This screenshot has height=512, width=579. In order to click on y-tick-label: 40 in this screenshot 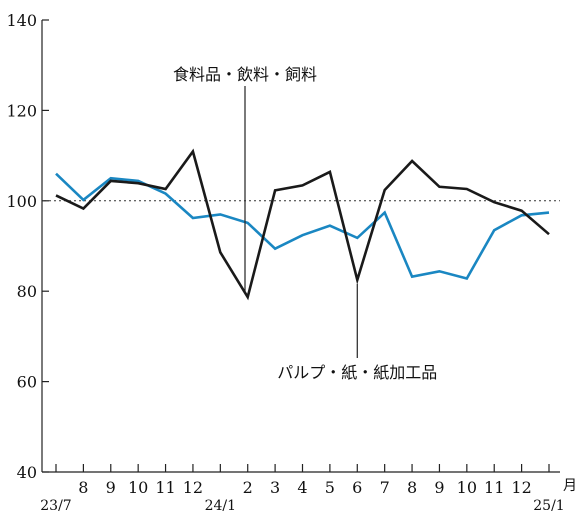, I will do `click(27, 472)`.